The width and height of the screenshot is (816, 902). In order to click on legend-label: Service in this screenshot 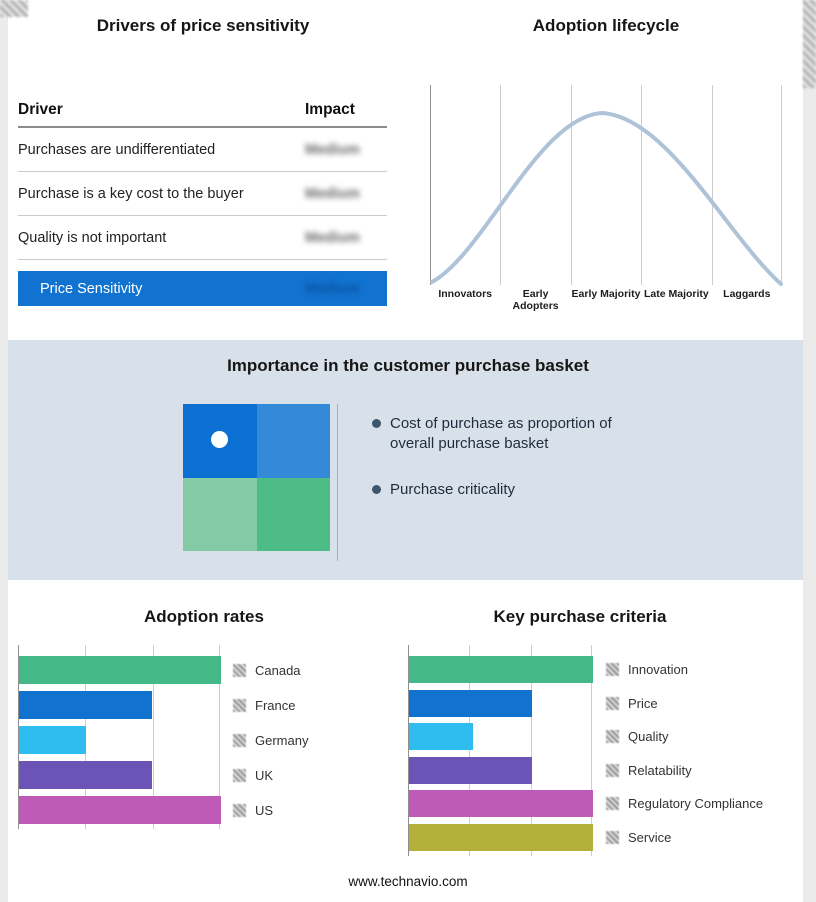, I will do `click(650, 837)`.